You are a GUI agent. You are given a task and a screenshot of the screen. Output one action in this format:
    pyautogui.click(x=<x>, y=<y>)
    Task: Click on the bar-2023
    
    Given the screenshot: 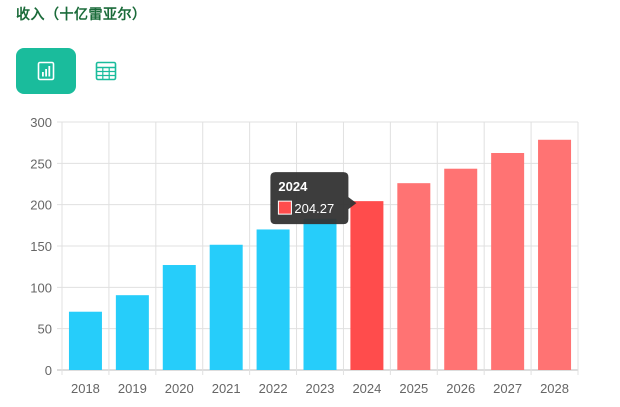 What is the action you would take?
    pyautogui.click(x=320, y=294)
    